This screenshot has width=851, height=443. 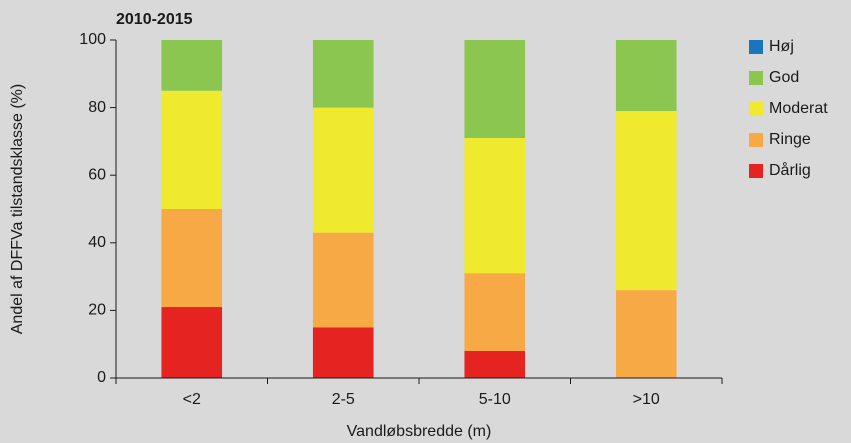 I want to click on y-tick-label: 20, so click(x=97, y=310).